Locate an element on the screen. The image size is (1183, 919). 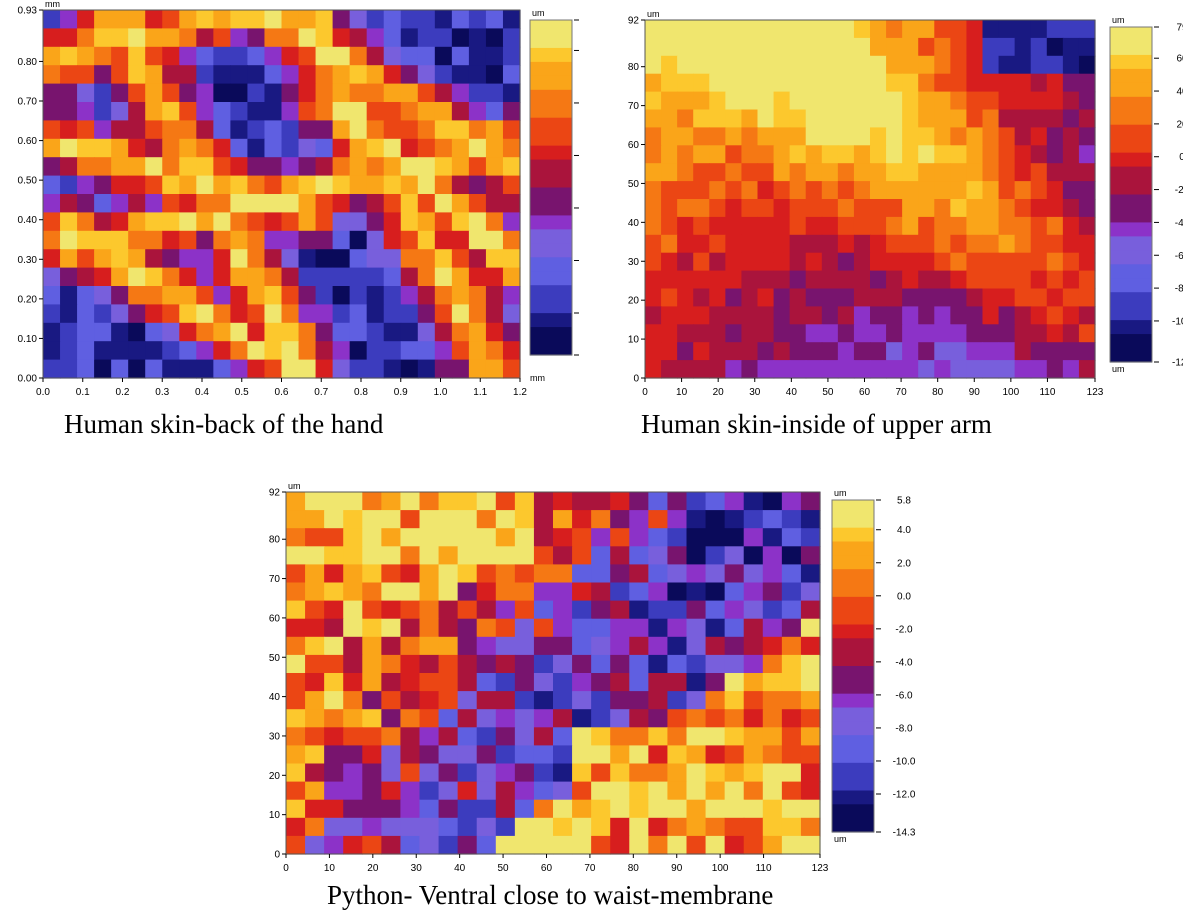
python-colorbar-segment is located at coordinates (853, 548).